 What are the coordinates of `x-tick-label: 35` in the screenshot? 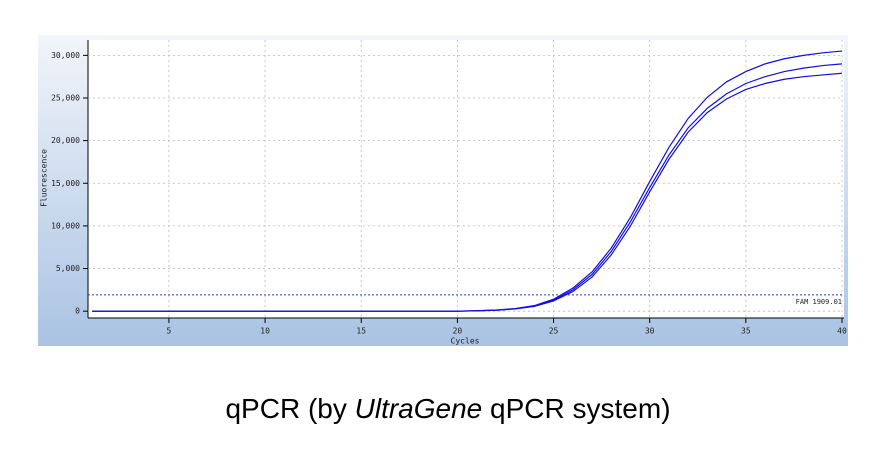 It's located at (746, 331).